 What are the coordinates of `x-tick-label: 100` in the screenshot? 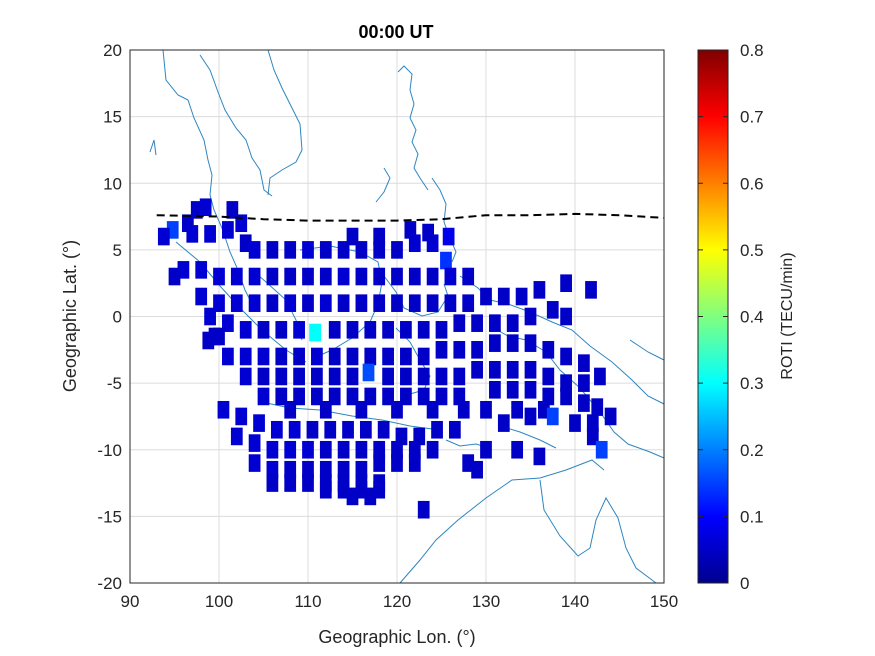 It's located at (219, 601).